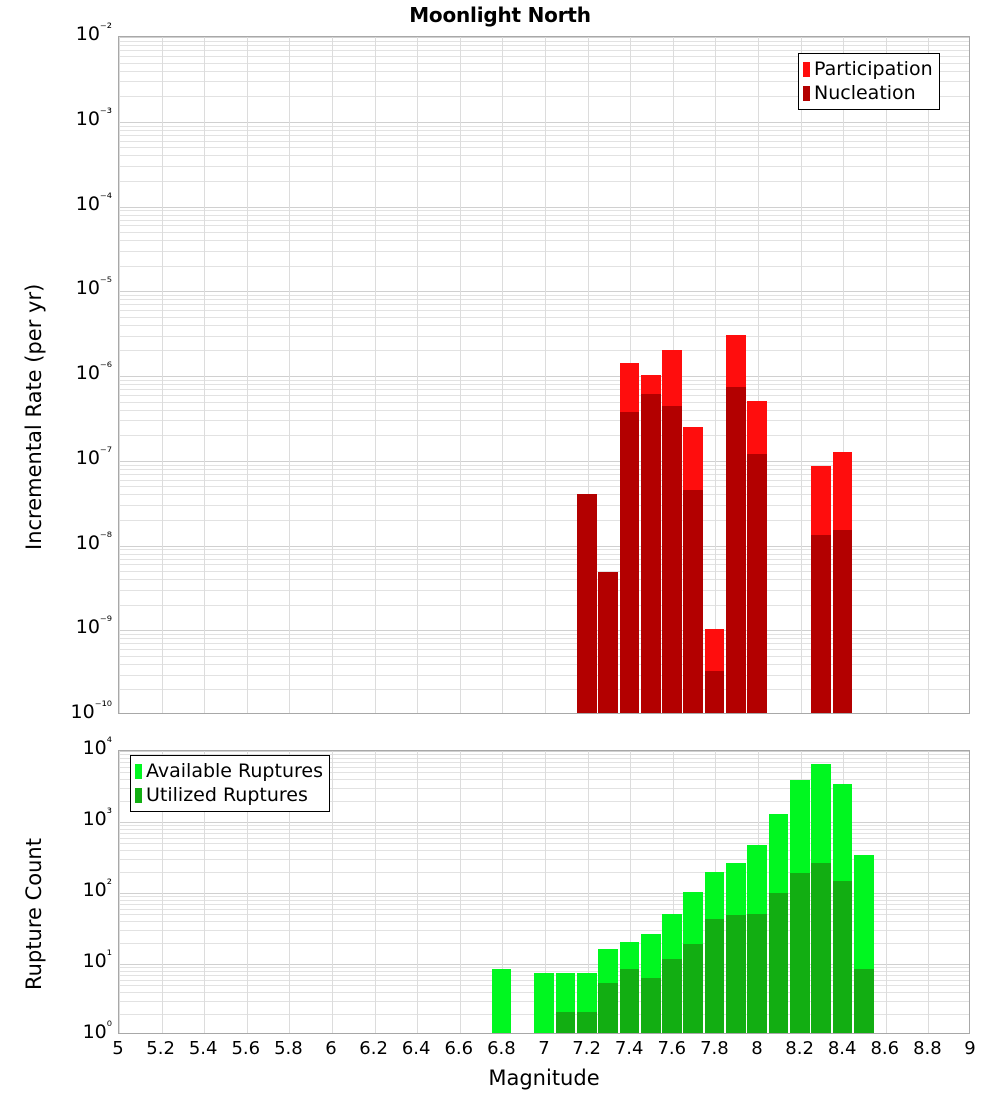 Image resolution: width=1000 pixels, height=1100 pixels. What do you see at coordinates (586, 1048) in the screenshot?
I see `x-tick-label: 7.2` at bounding box center [586, 1048].